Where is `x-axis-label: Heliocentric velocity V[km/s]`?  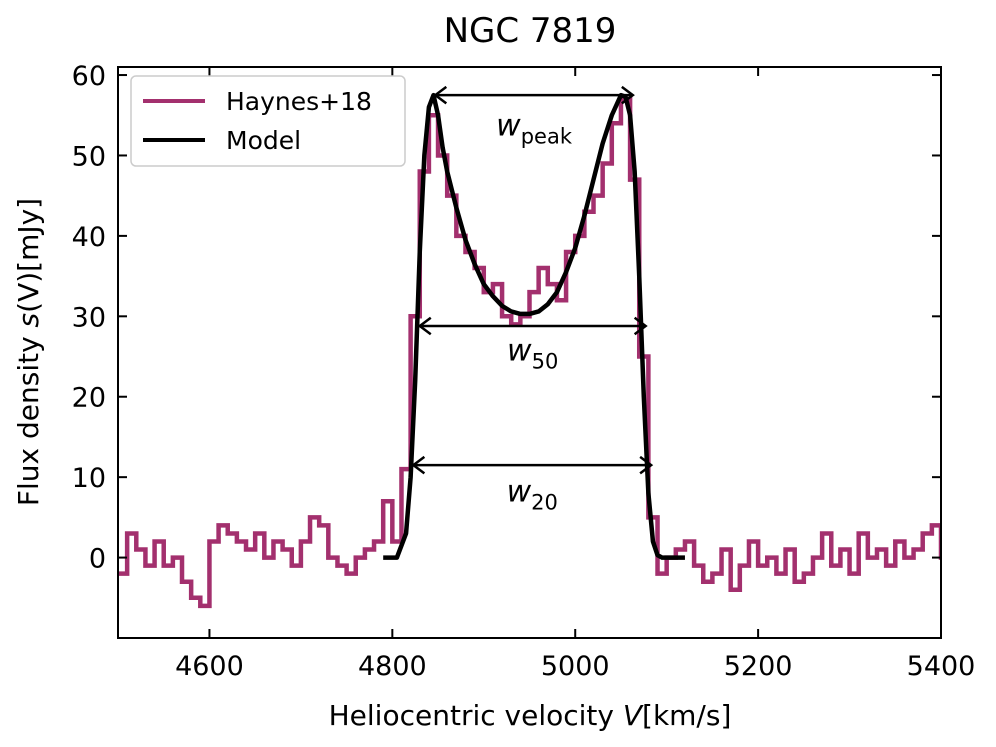
x-axis-label: Heliocentric velocity V[km/s] is located at coordinates (530, 715).